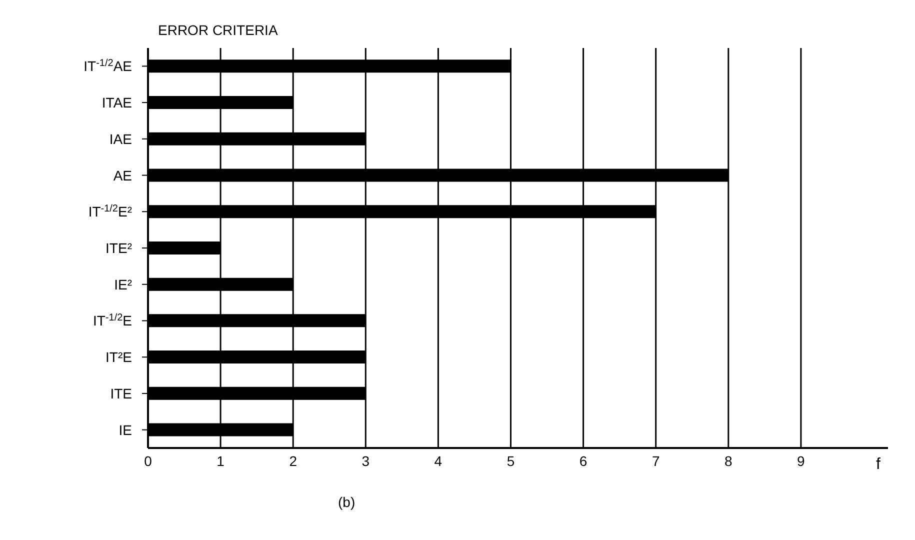  What do you see at coordinates (220, 460) in the screenshot?
I see `x-tick-label: 1` at bounding box center [220, 460].